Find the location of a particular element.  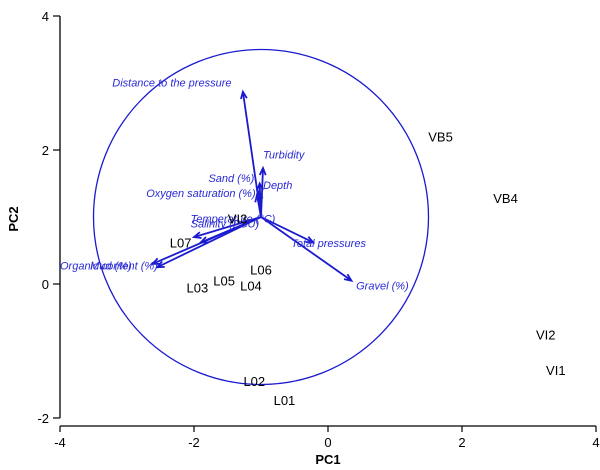

variable-label: Mud (%) is located at coordinates (111, 266).